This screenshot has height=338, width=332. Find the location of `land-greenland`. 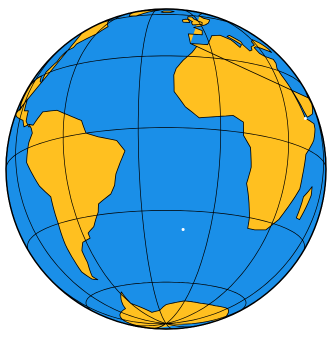

land-greenland is located at coordinates (148, 13).